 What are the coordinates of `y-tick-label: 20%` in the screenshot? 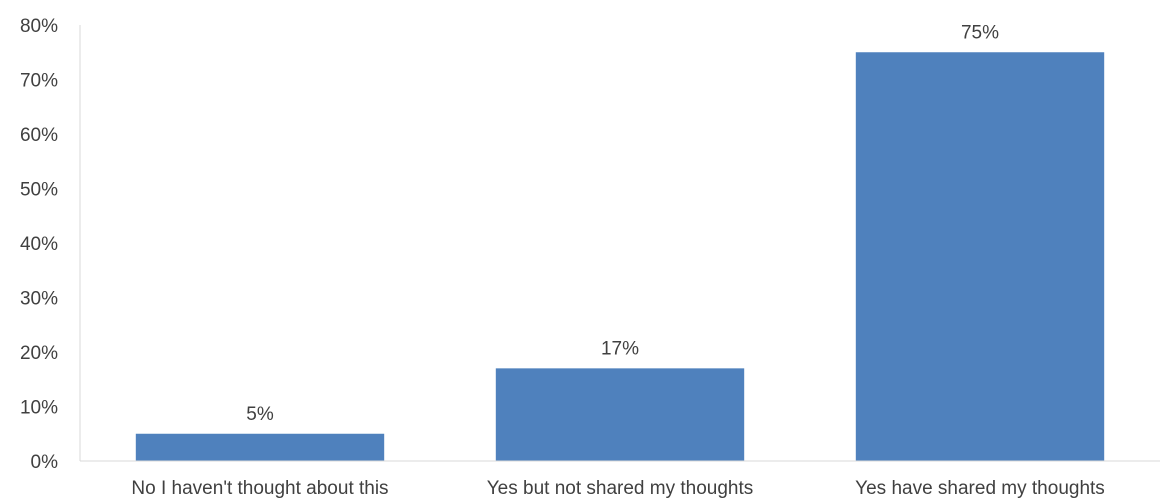 It's located at (39, 353).